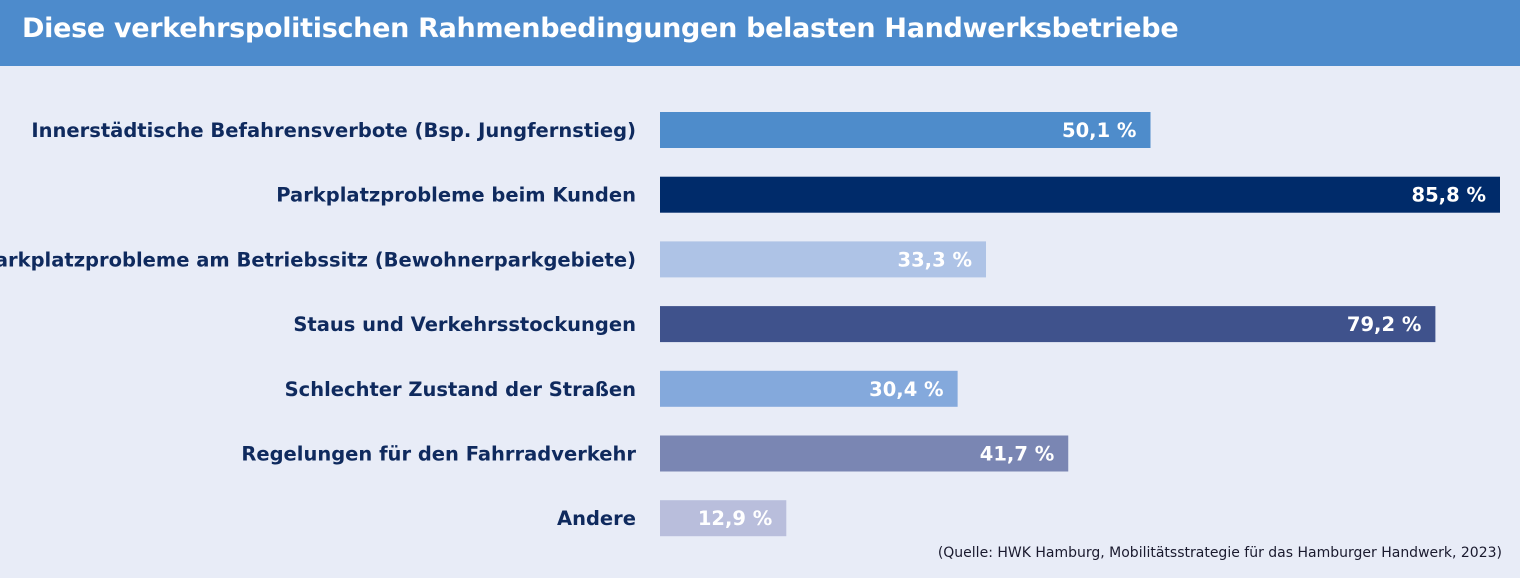 The height and width of the screenshot is (578, 1520). I want to click on value-label-3: 33,3 %, so click(935, 259).